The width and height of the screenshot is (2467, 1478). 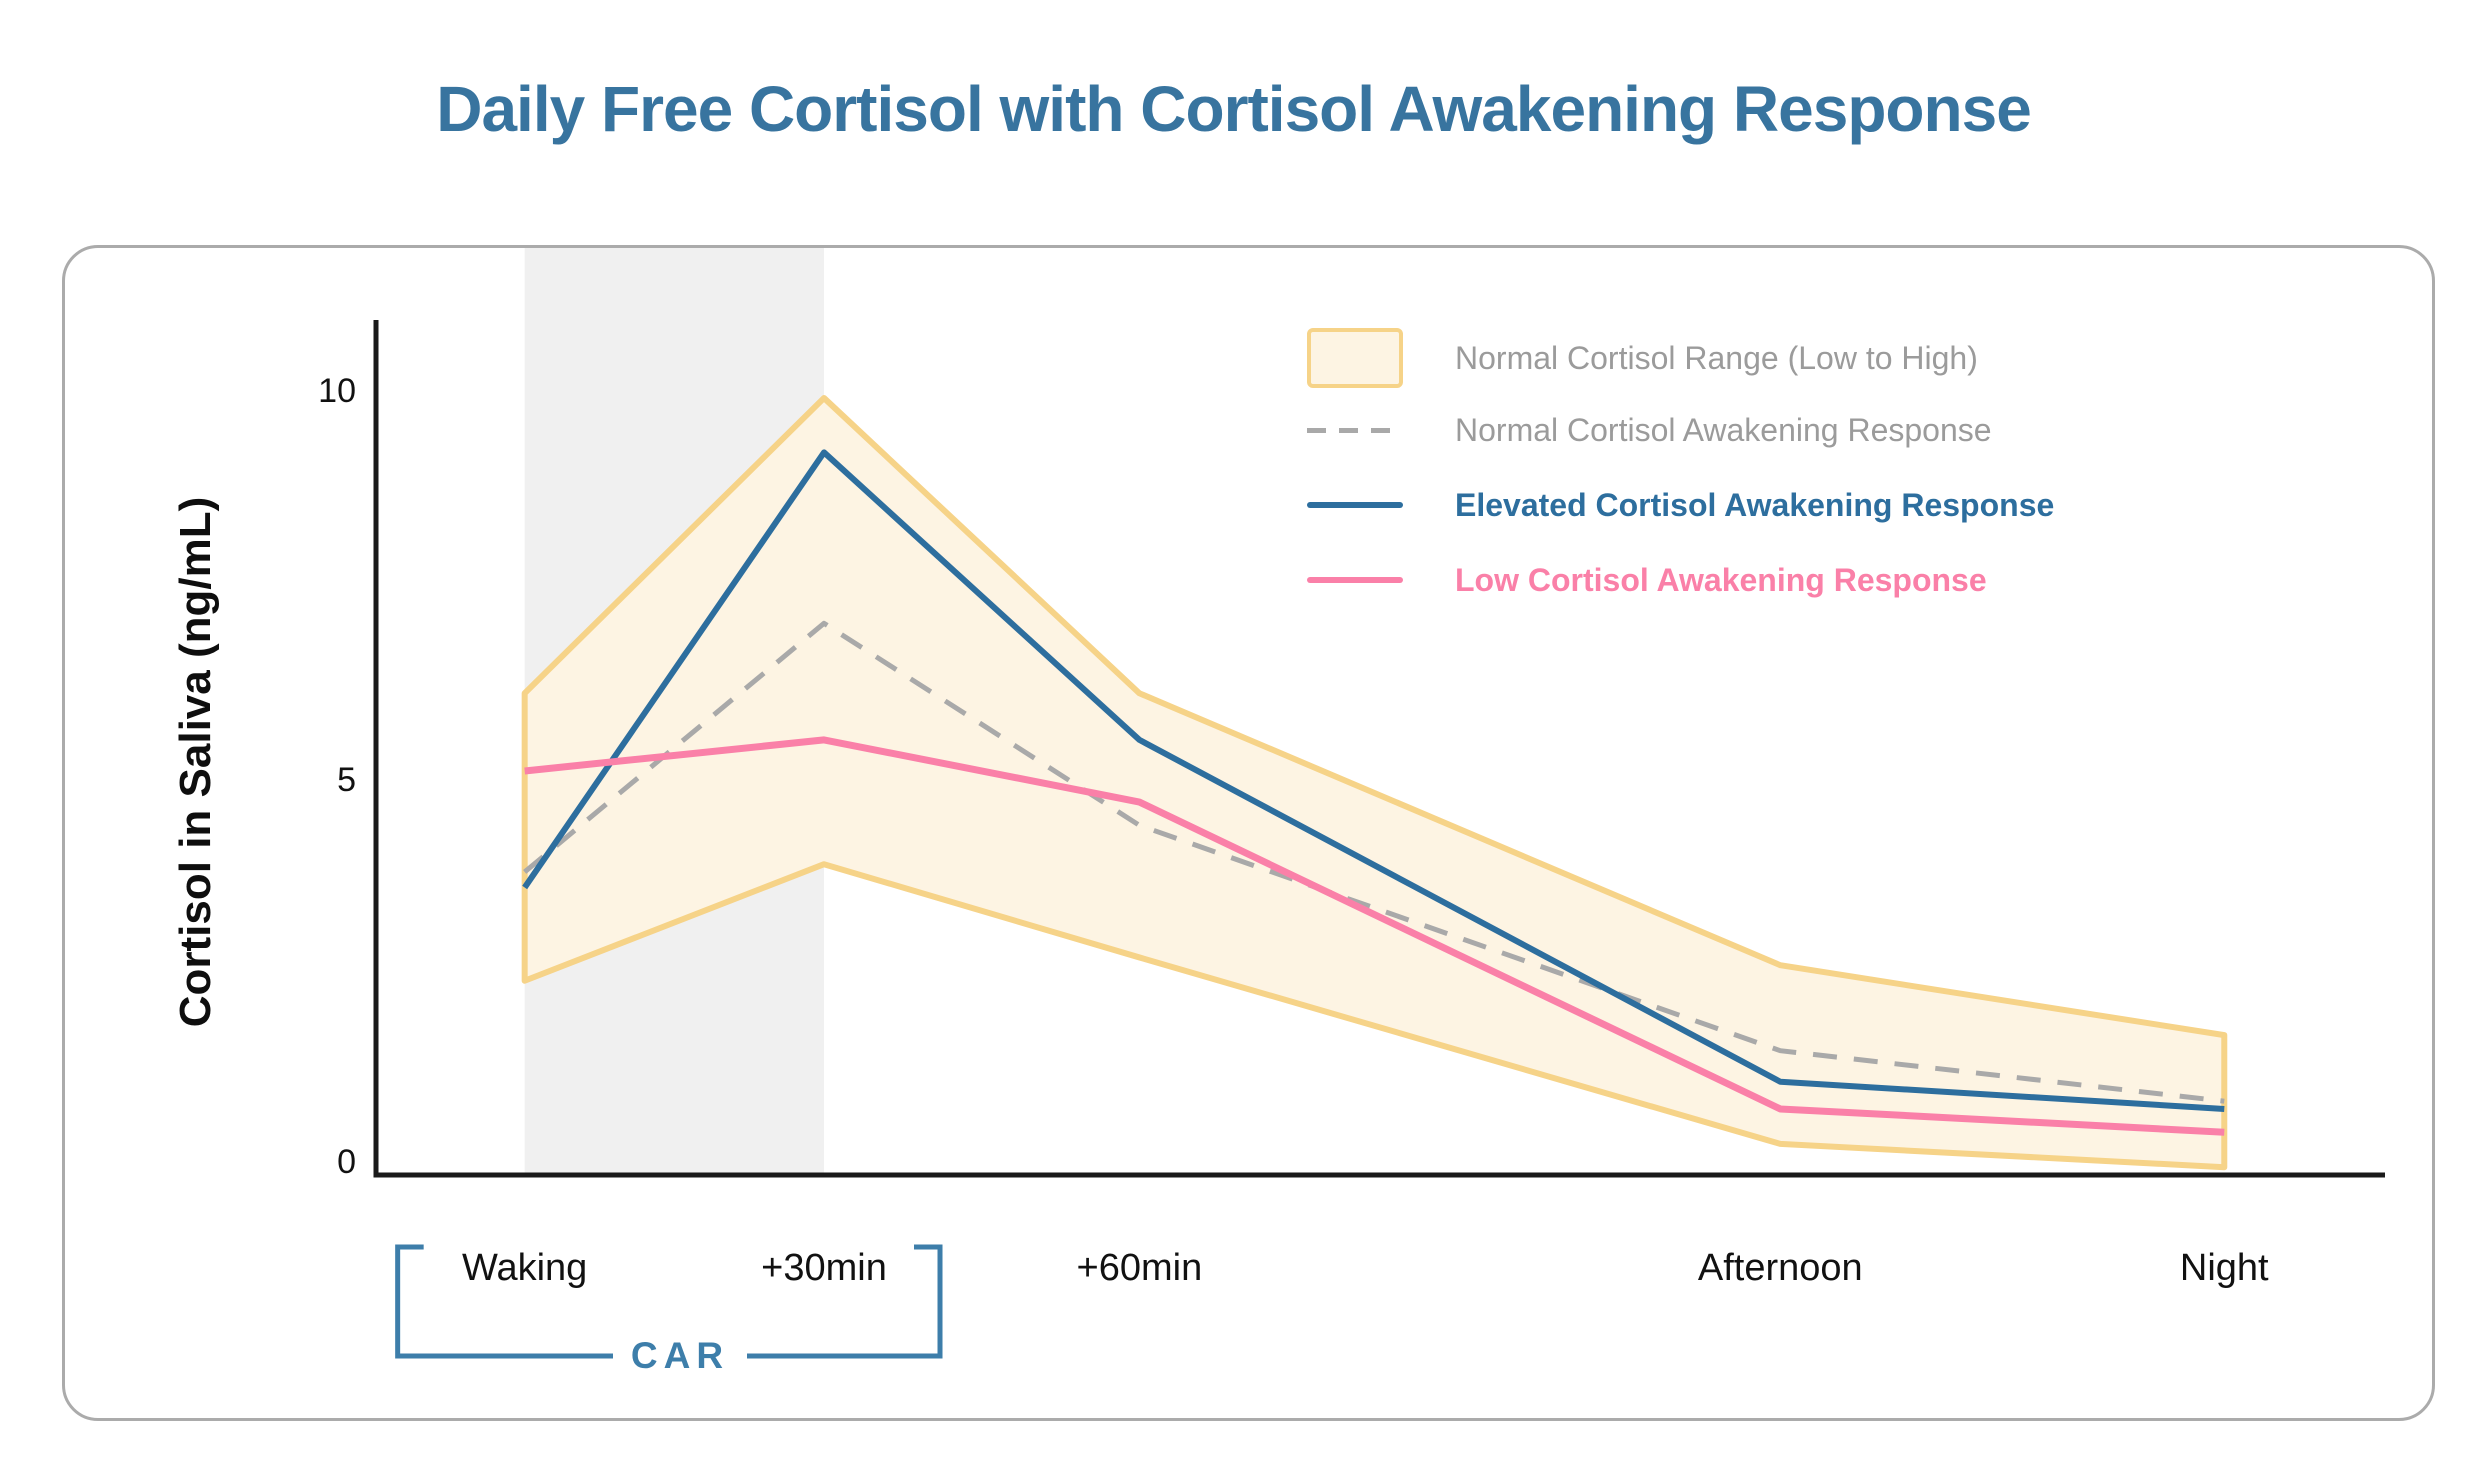 I want to click on y-tick-10: 10, so click(x=337, y=391).